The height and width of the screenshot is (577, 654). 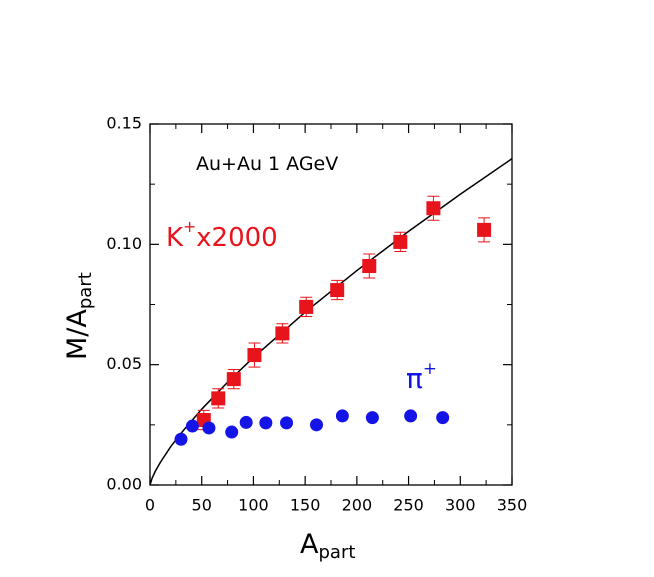 I want to click on annotation-text: Au+Au 1 AGeV, so click(x=267, y=164).